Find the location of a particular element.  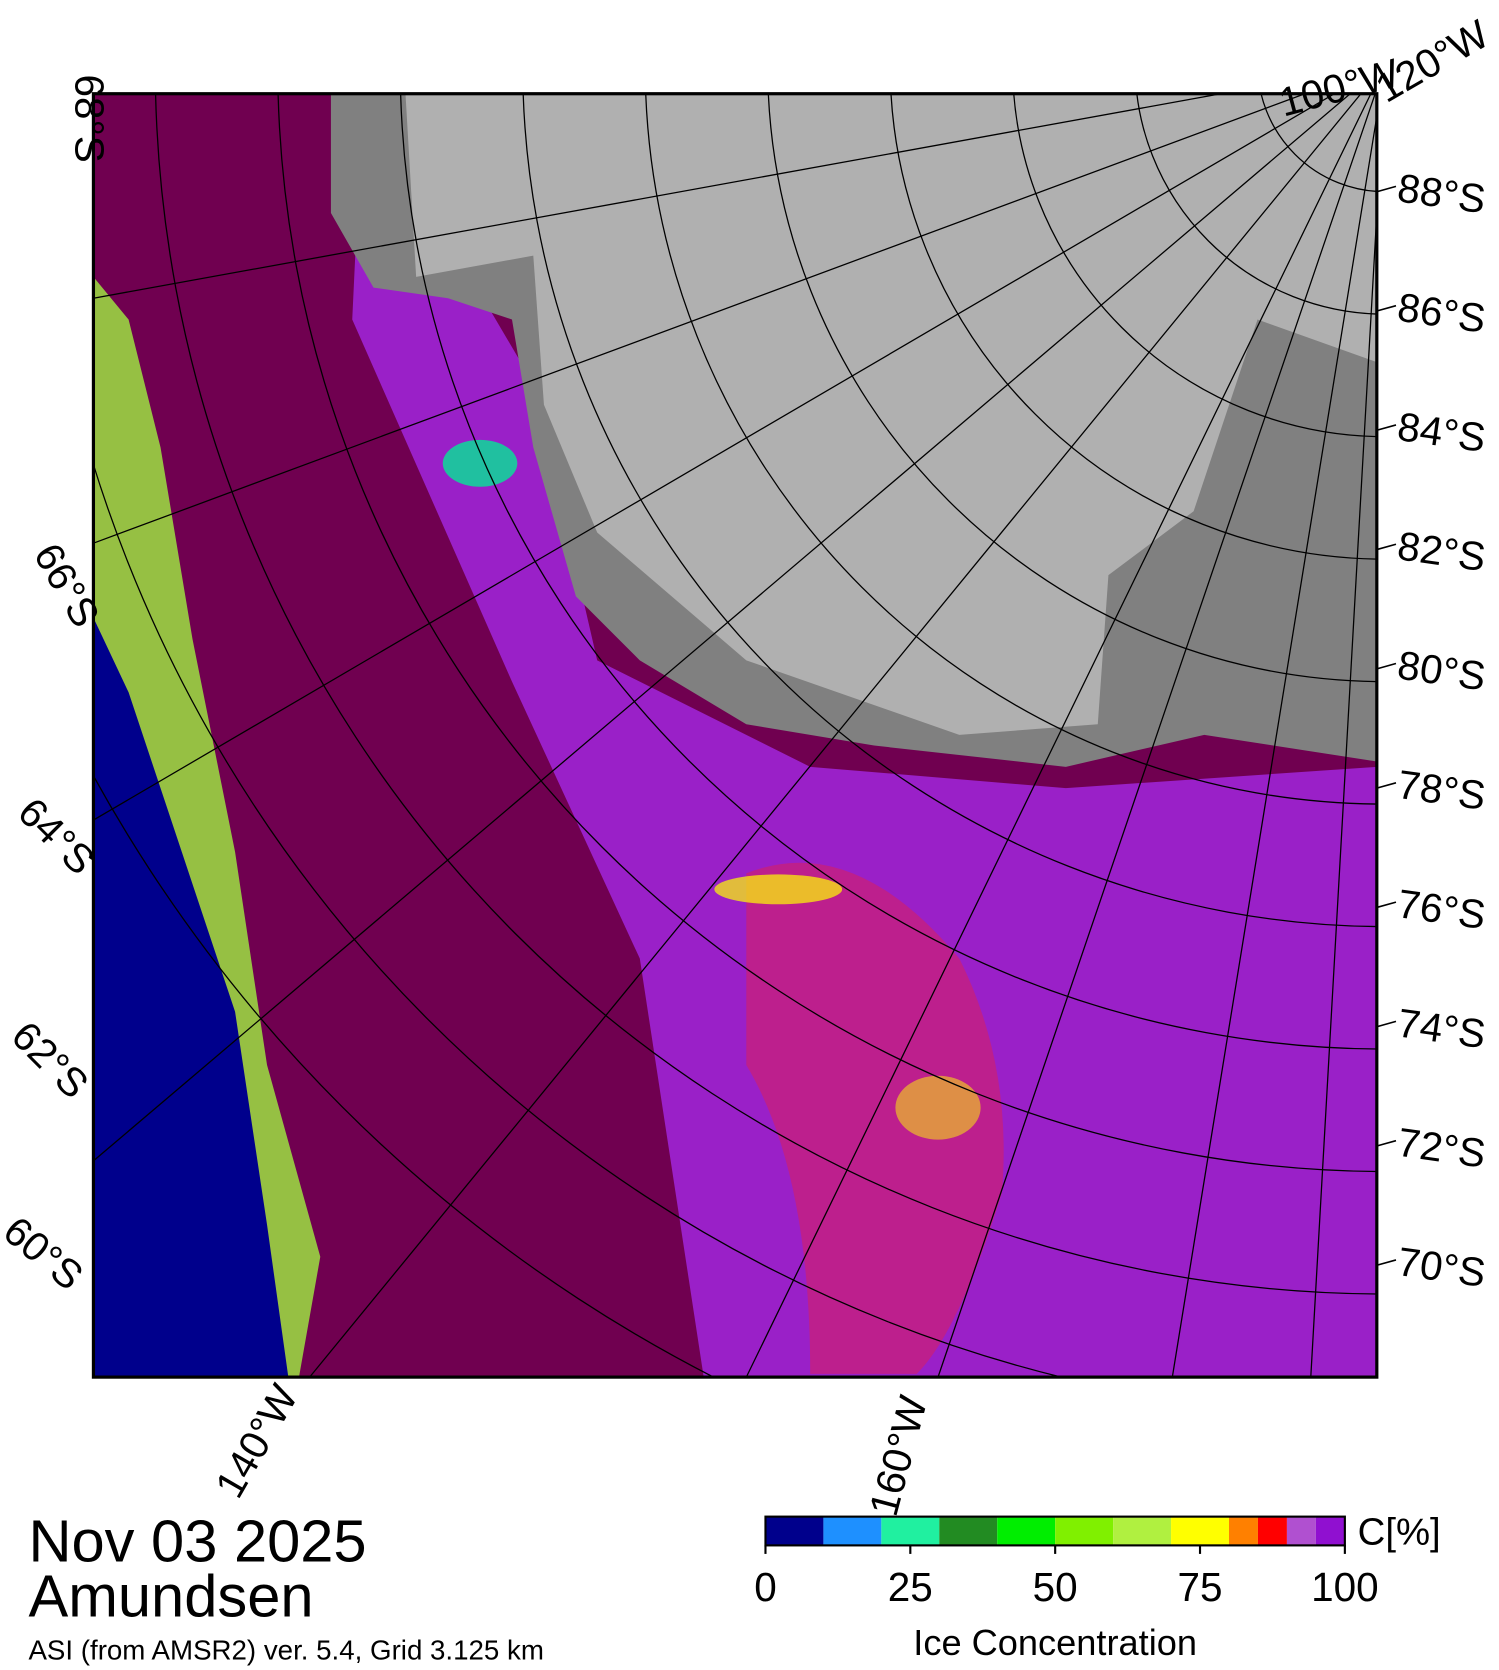

lat-label: 62°S is located at coordinates (50, 1059).